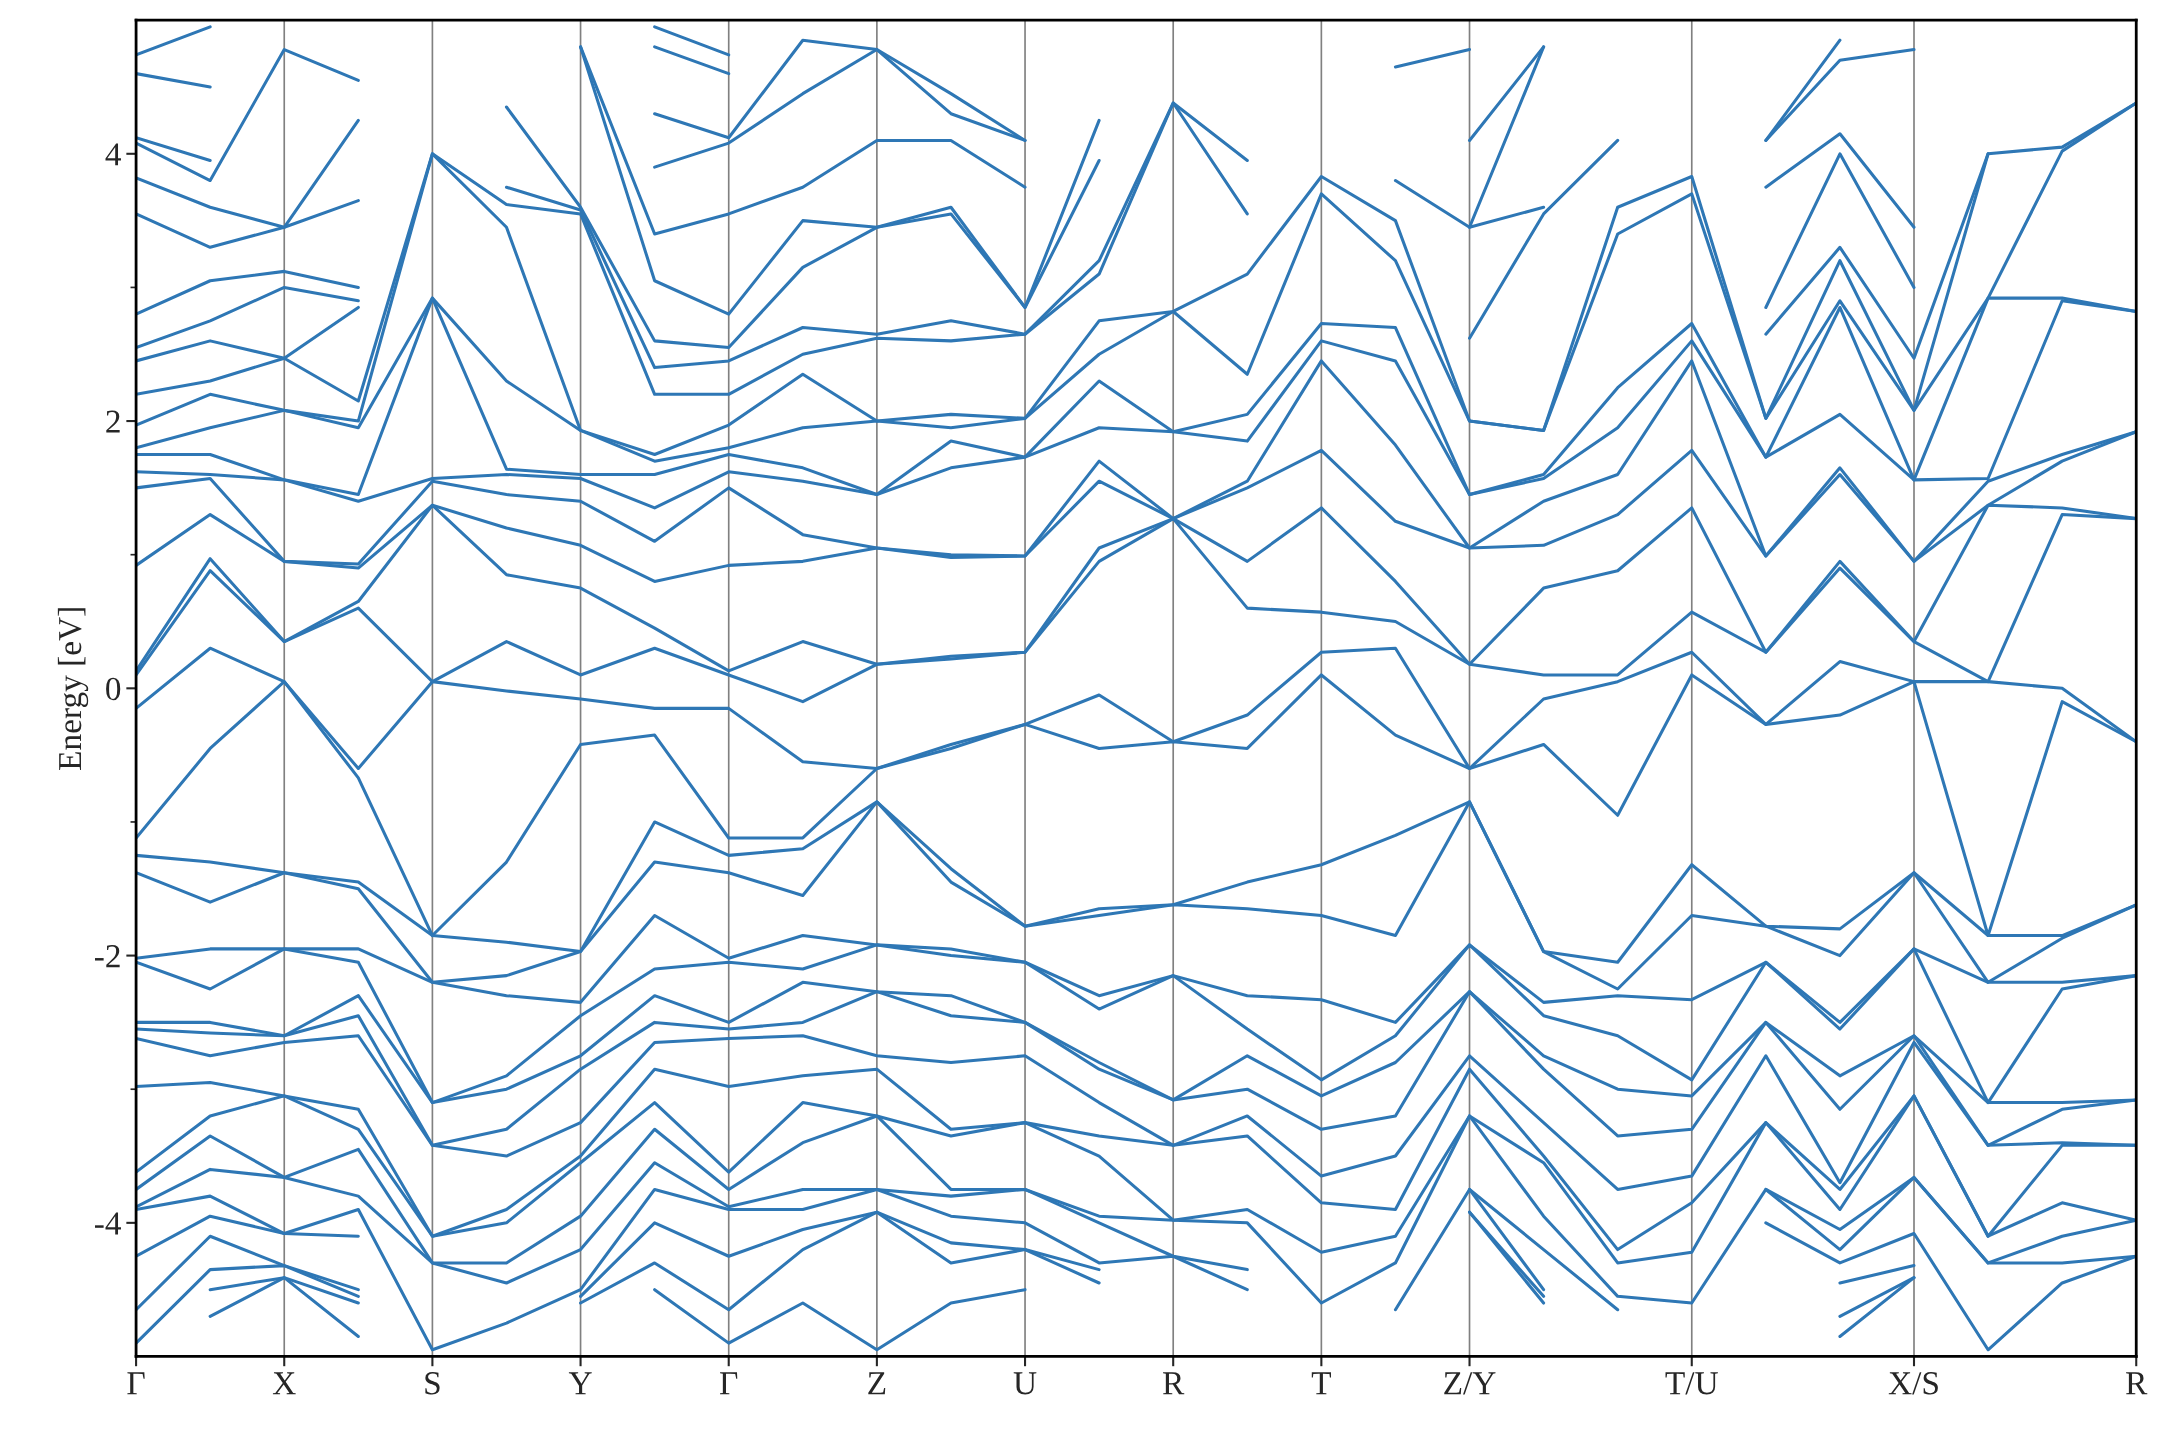 The image size is (2160, 1440). What do you see at coordinates (113, 689) in the screenshot?
I see `y-tick-label: 0` at bounding box center [113, 689].